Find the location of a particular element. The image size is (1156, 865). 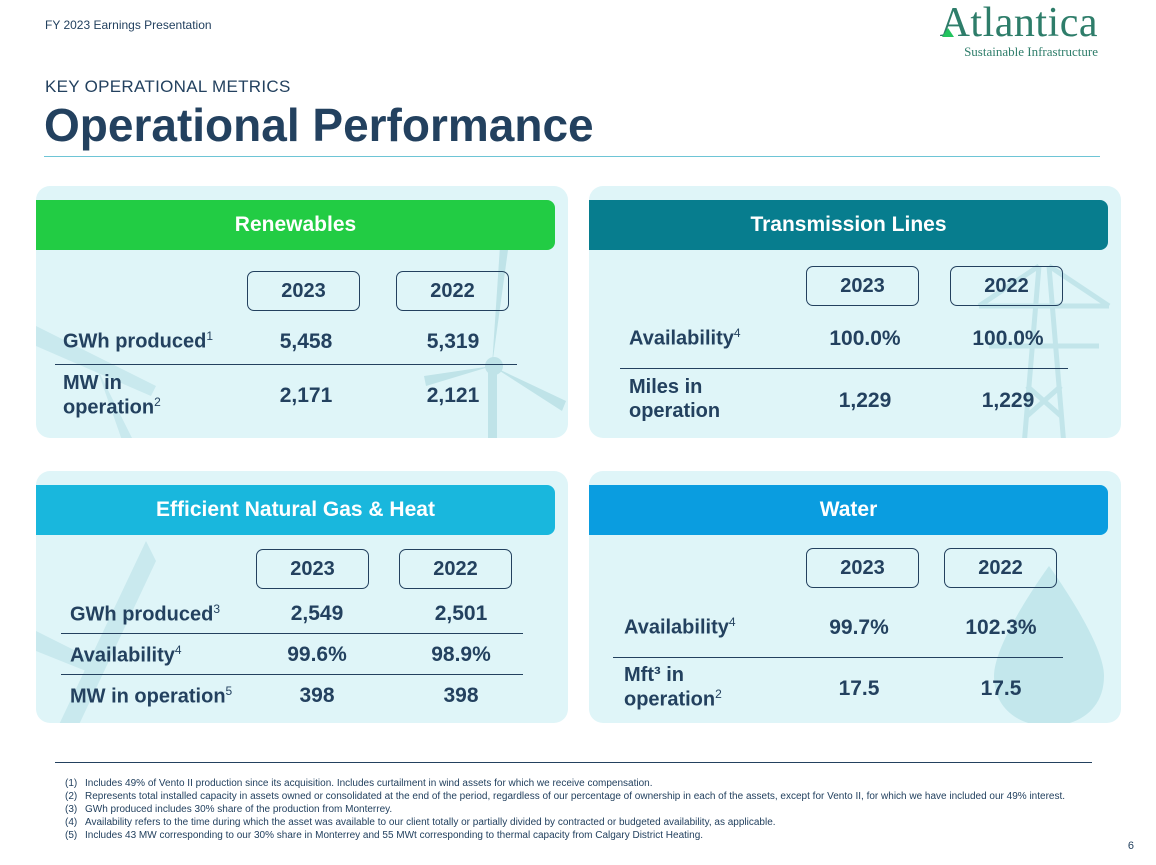

row-label: Mft³ in operation2 is located at coordinates (673, 687).